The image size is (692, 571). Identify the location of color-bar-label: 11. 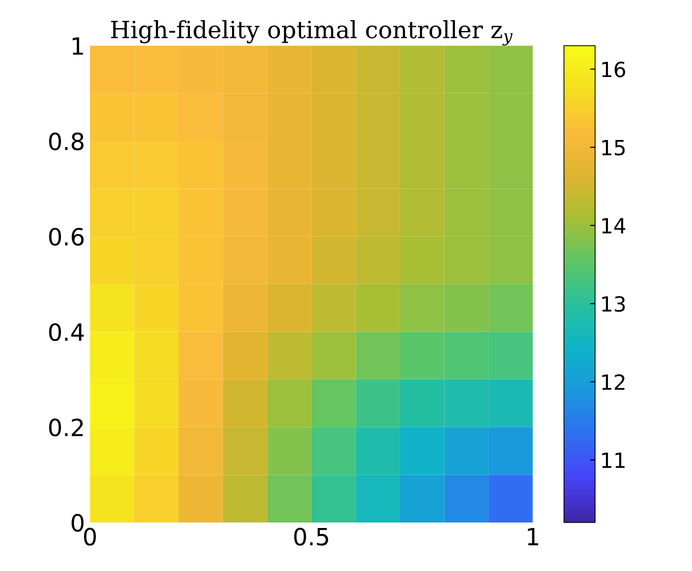
(613, 460).